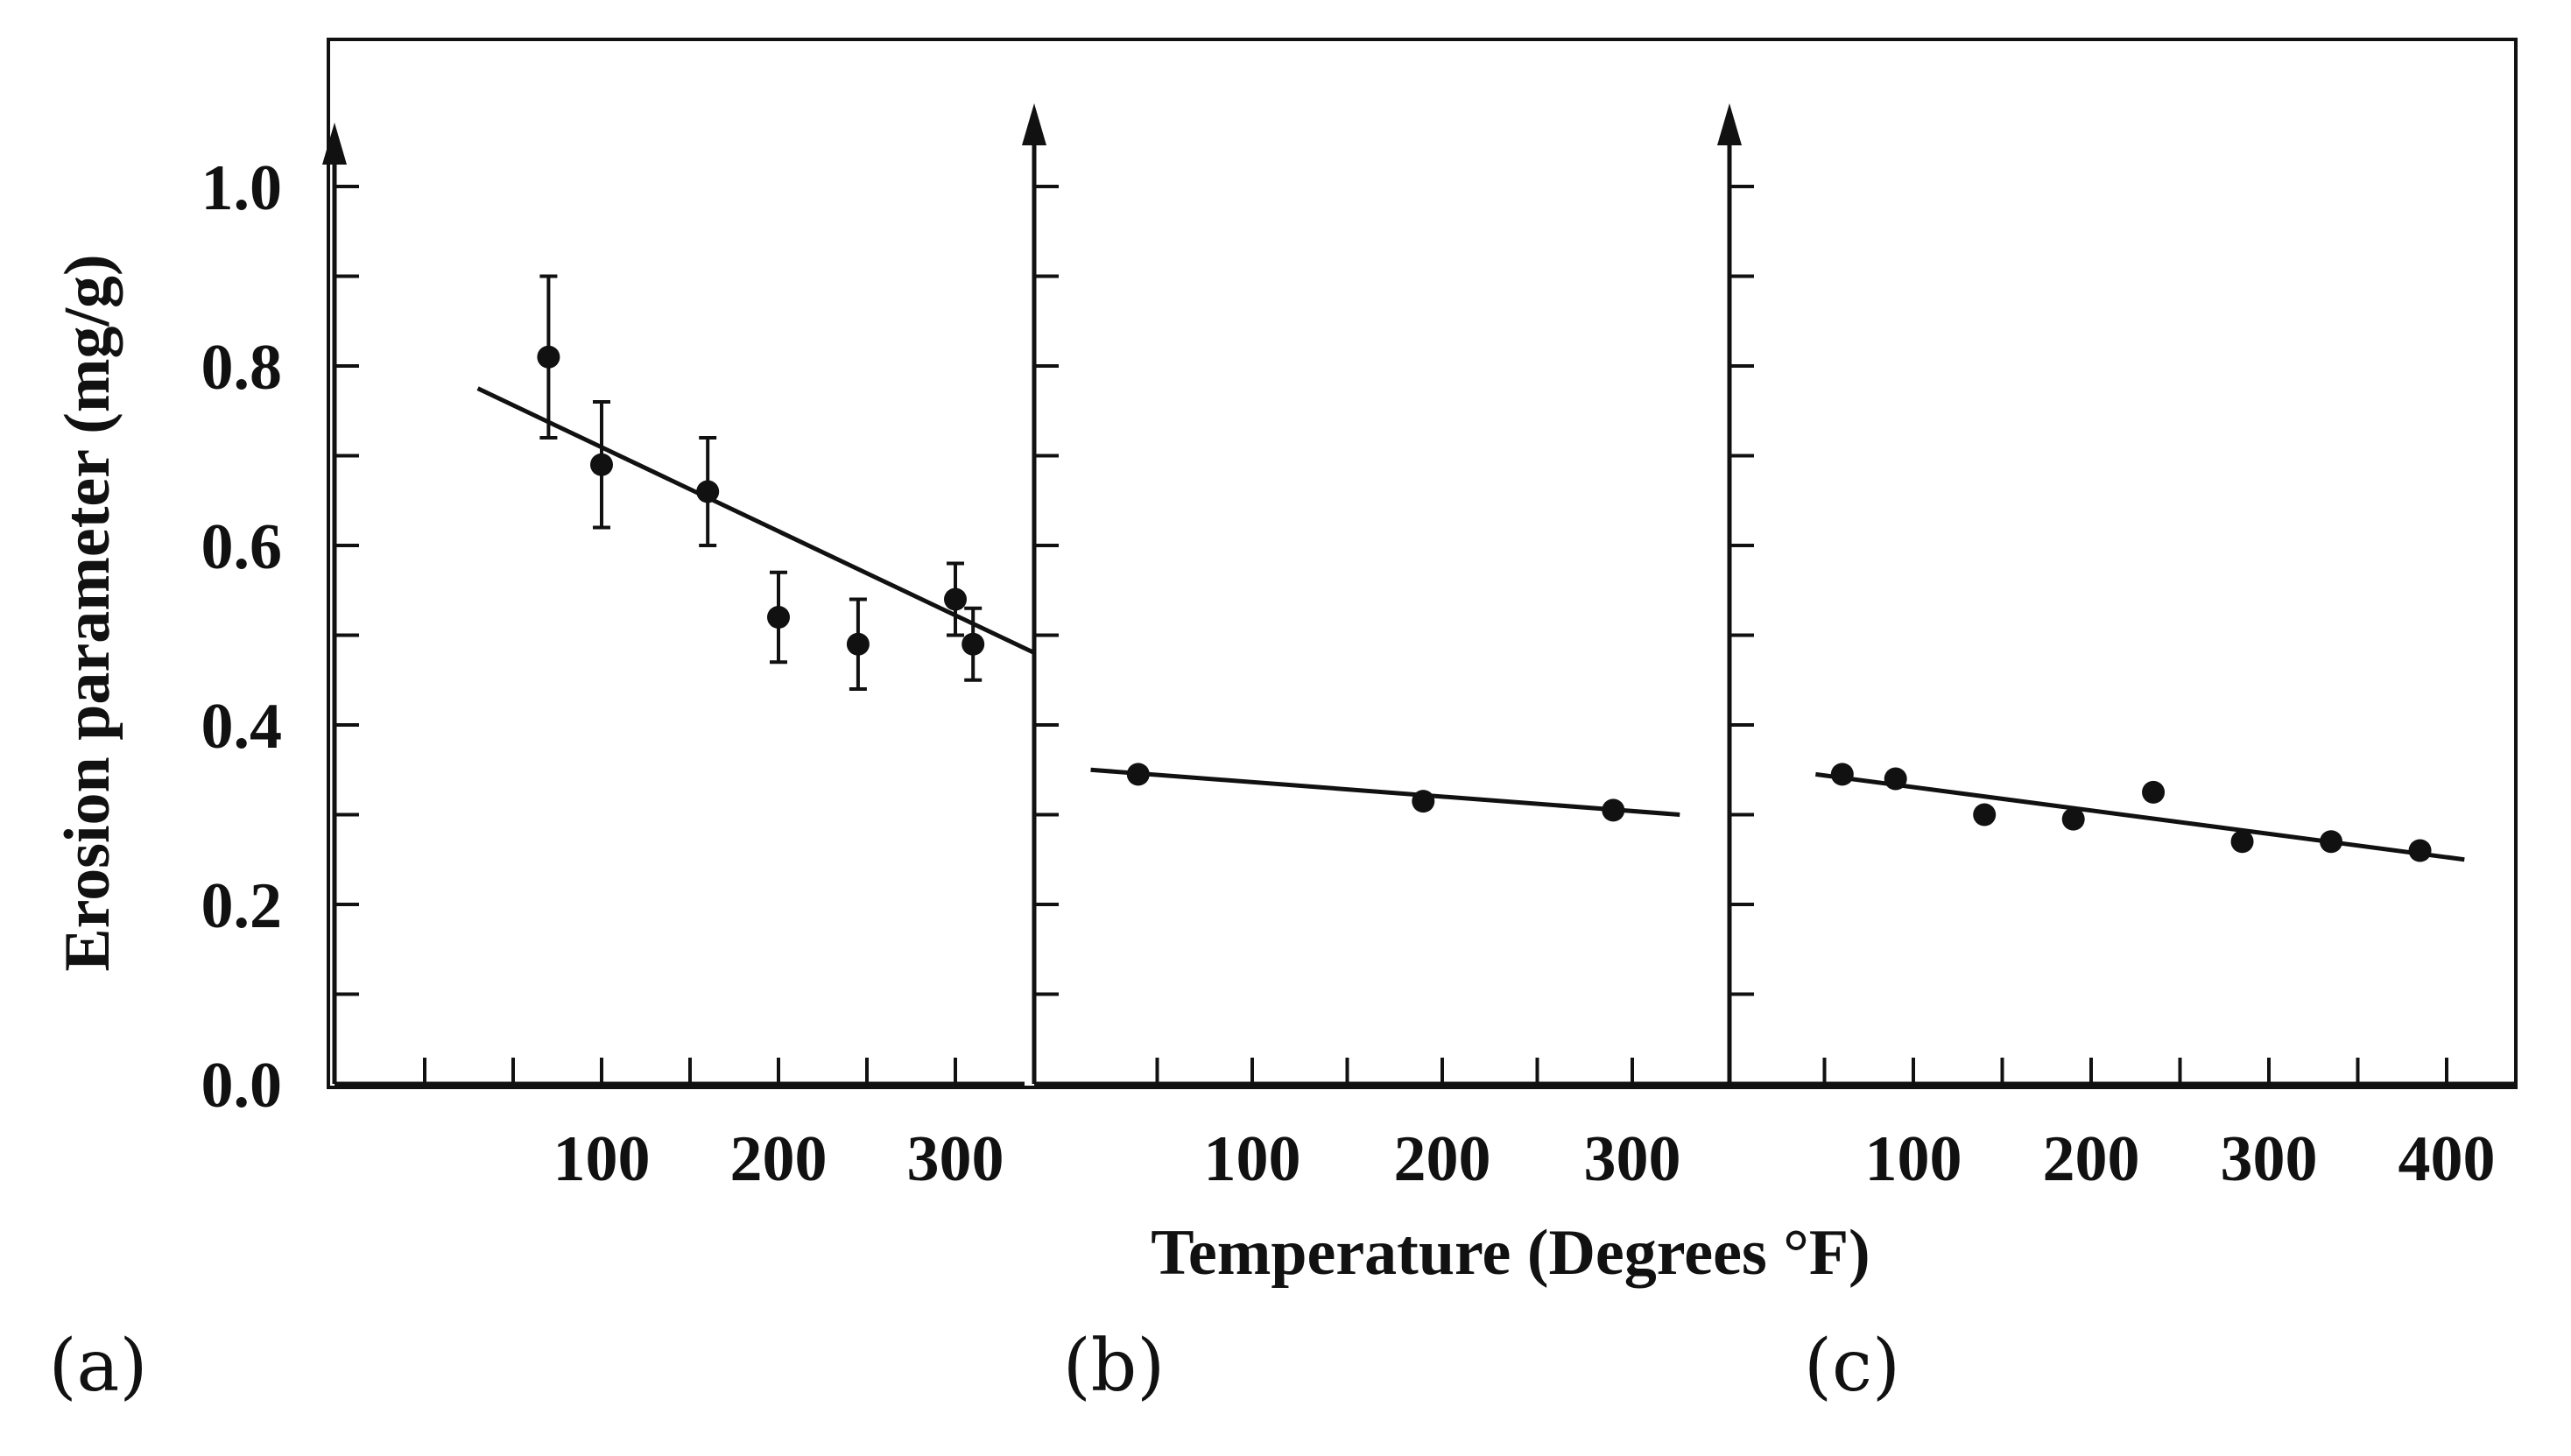 The image size is (2571, 1456). Describe the element at coordinates (242, 188) in the screenshot. I see `y-tick-label: 1.0` at that location.